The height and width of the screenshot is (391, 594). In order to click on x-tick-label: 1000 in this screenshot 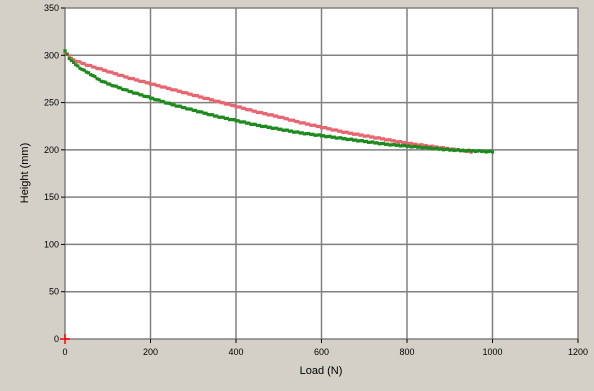, I will do `click(492, 352)`.